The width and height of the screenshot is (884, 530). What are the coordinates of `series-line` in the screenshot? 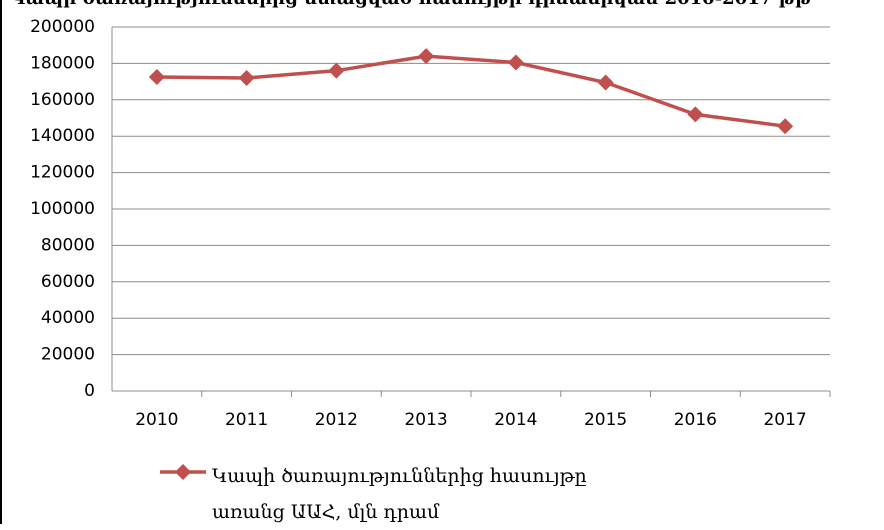 It's located at (471, 91).